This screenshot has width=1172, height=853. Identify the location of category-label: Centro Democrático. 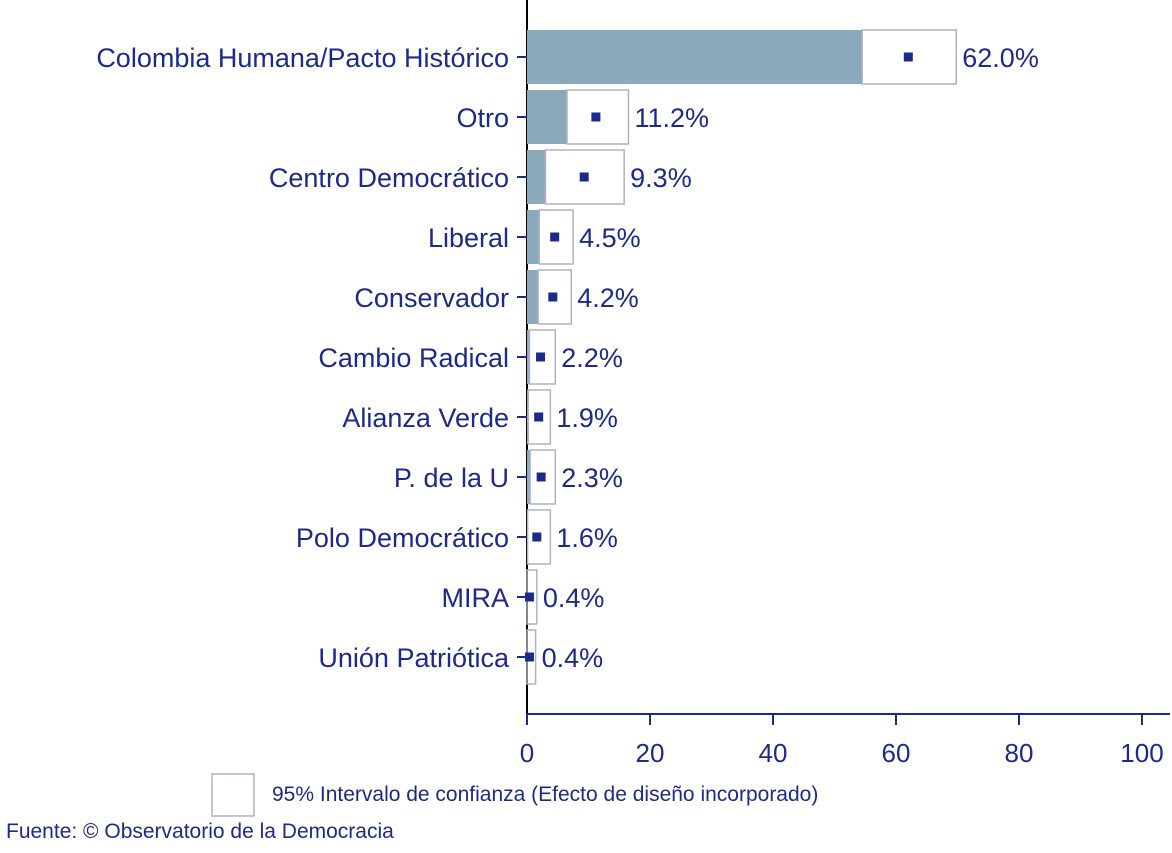
(389, 178).